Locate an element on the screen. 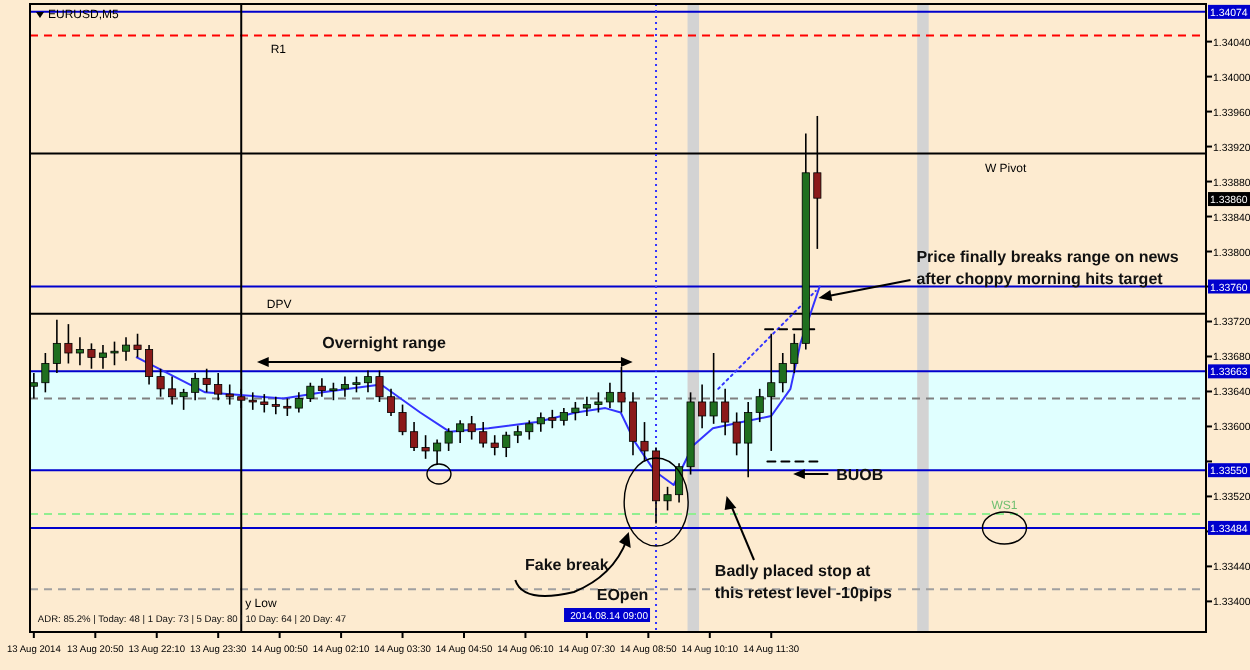 The width and height of the screenshot is (1250, 670). annotation: Overnight range is located at coordinates (385, 343).